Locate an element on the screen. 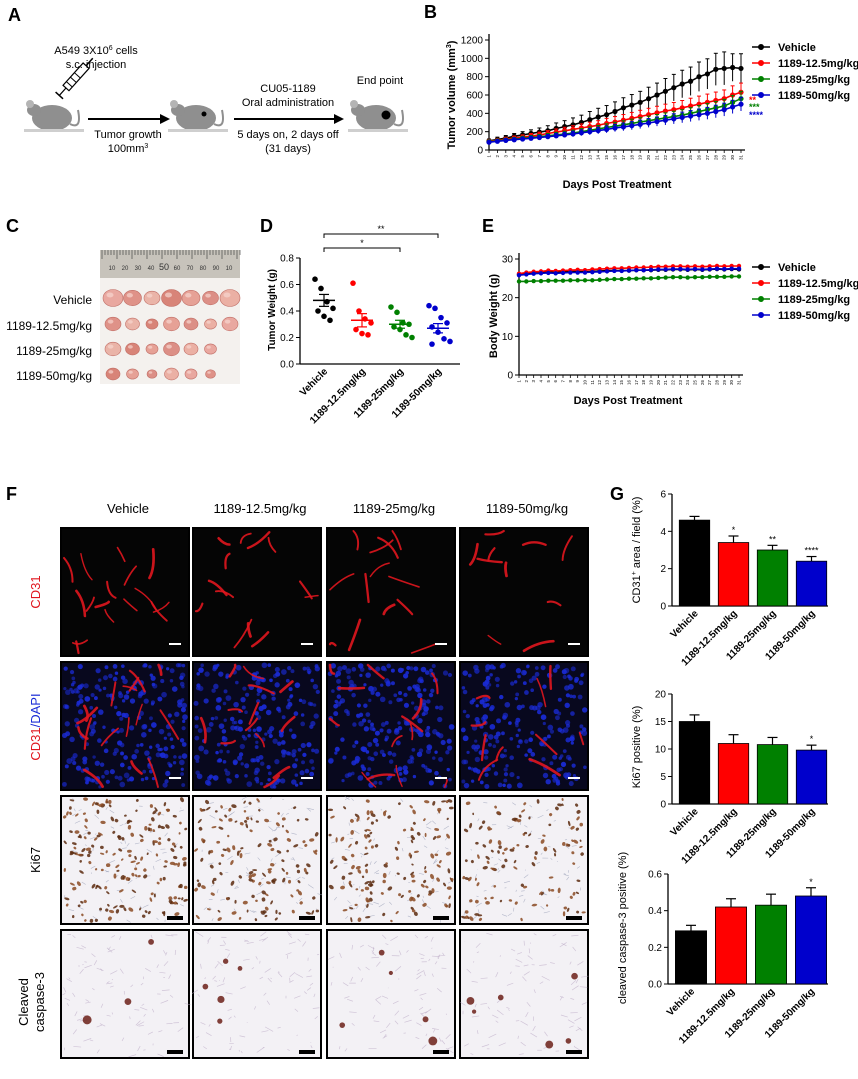  legend-label: Vehicle is located at coordinates (797, 268).